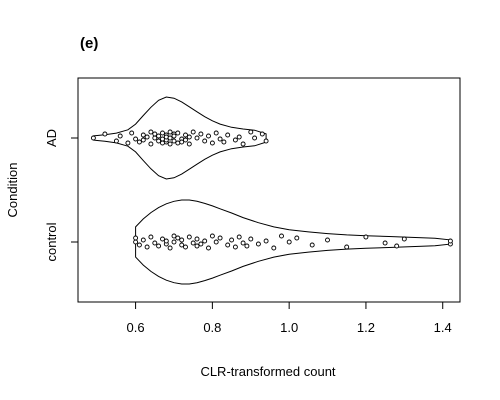 This screenshot has height=400, width=500. What do you see at coordinates (289, 318) in the screenshot?
I see `x-axis: 0.6 0.8 1.0 1.2 1.4` at bounding box center [289, 318].